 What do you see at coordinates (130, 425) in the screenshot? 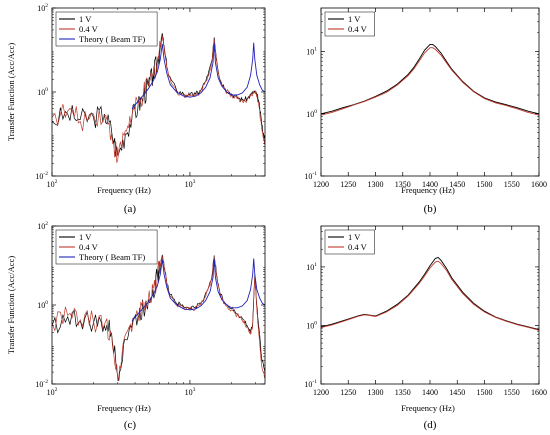
I see `panel-label: (c)` at bounding box center [130, 425].